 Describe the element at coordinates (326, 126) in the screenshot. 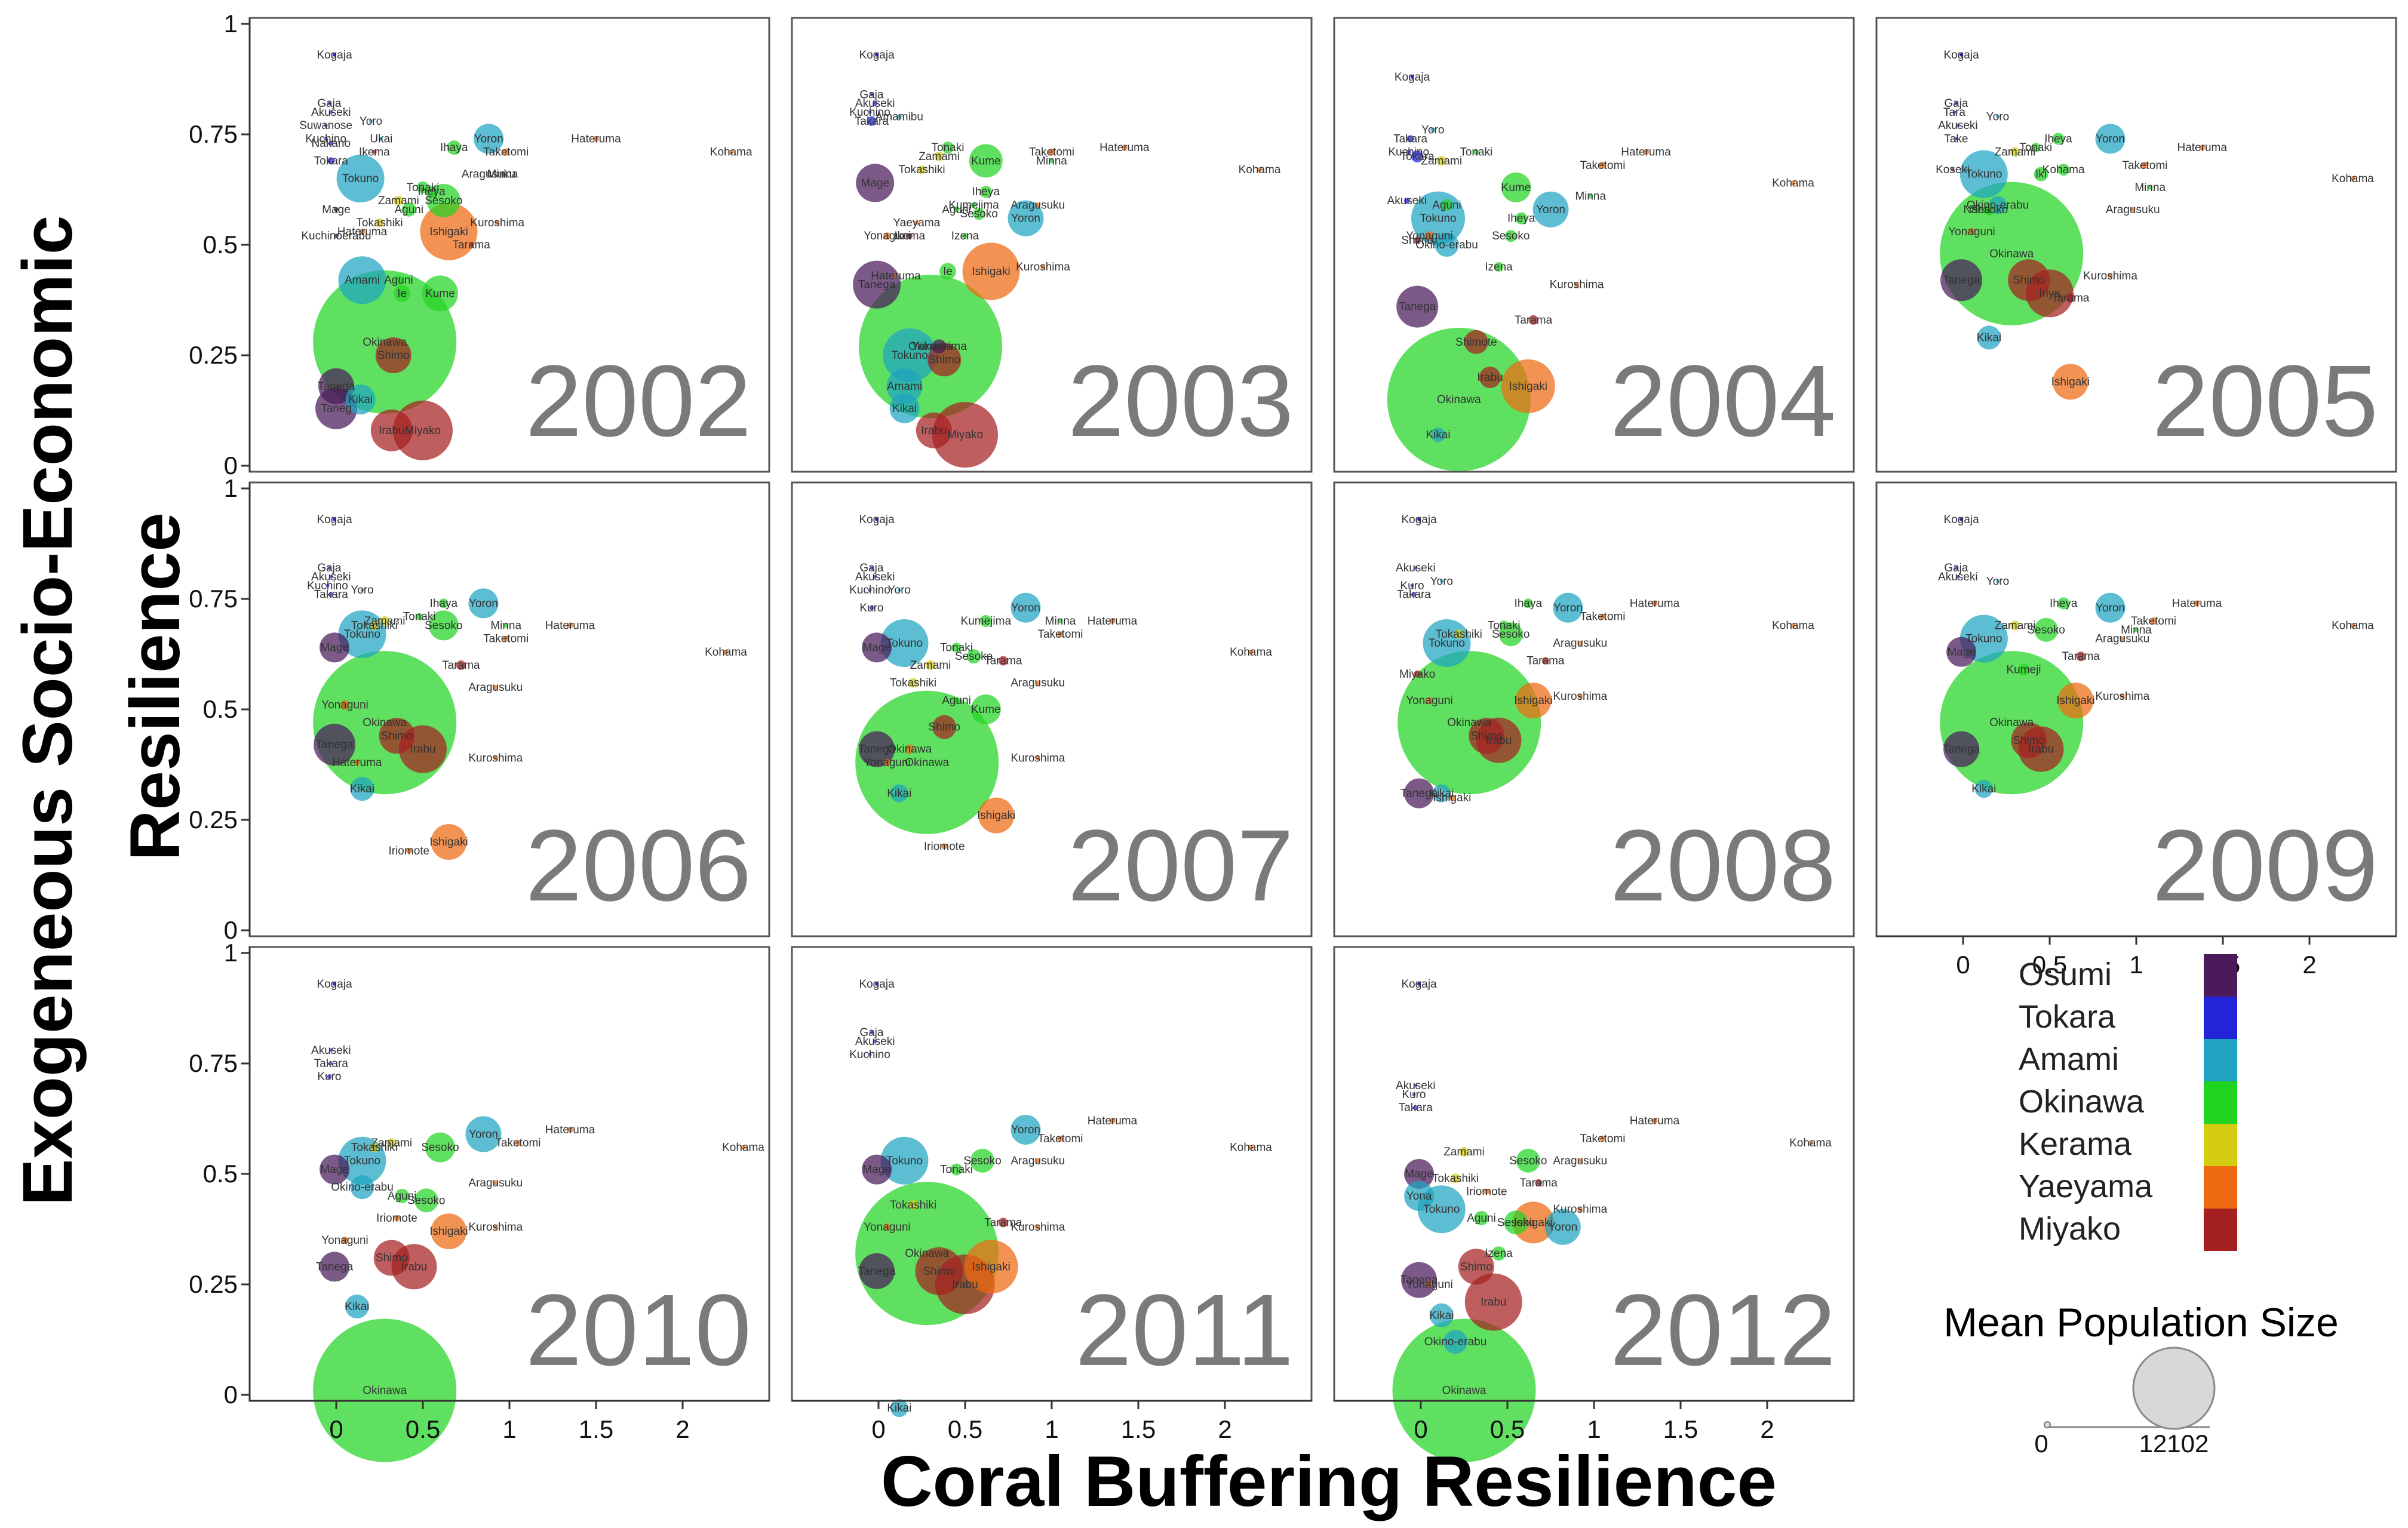

I see `bubble-suwanose` at that location.